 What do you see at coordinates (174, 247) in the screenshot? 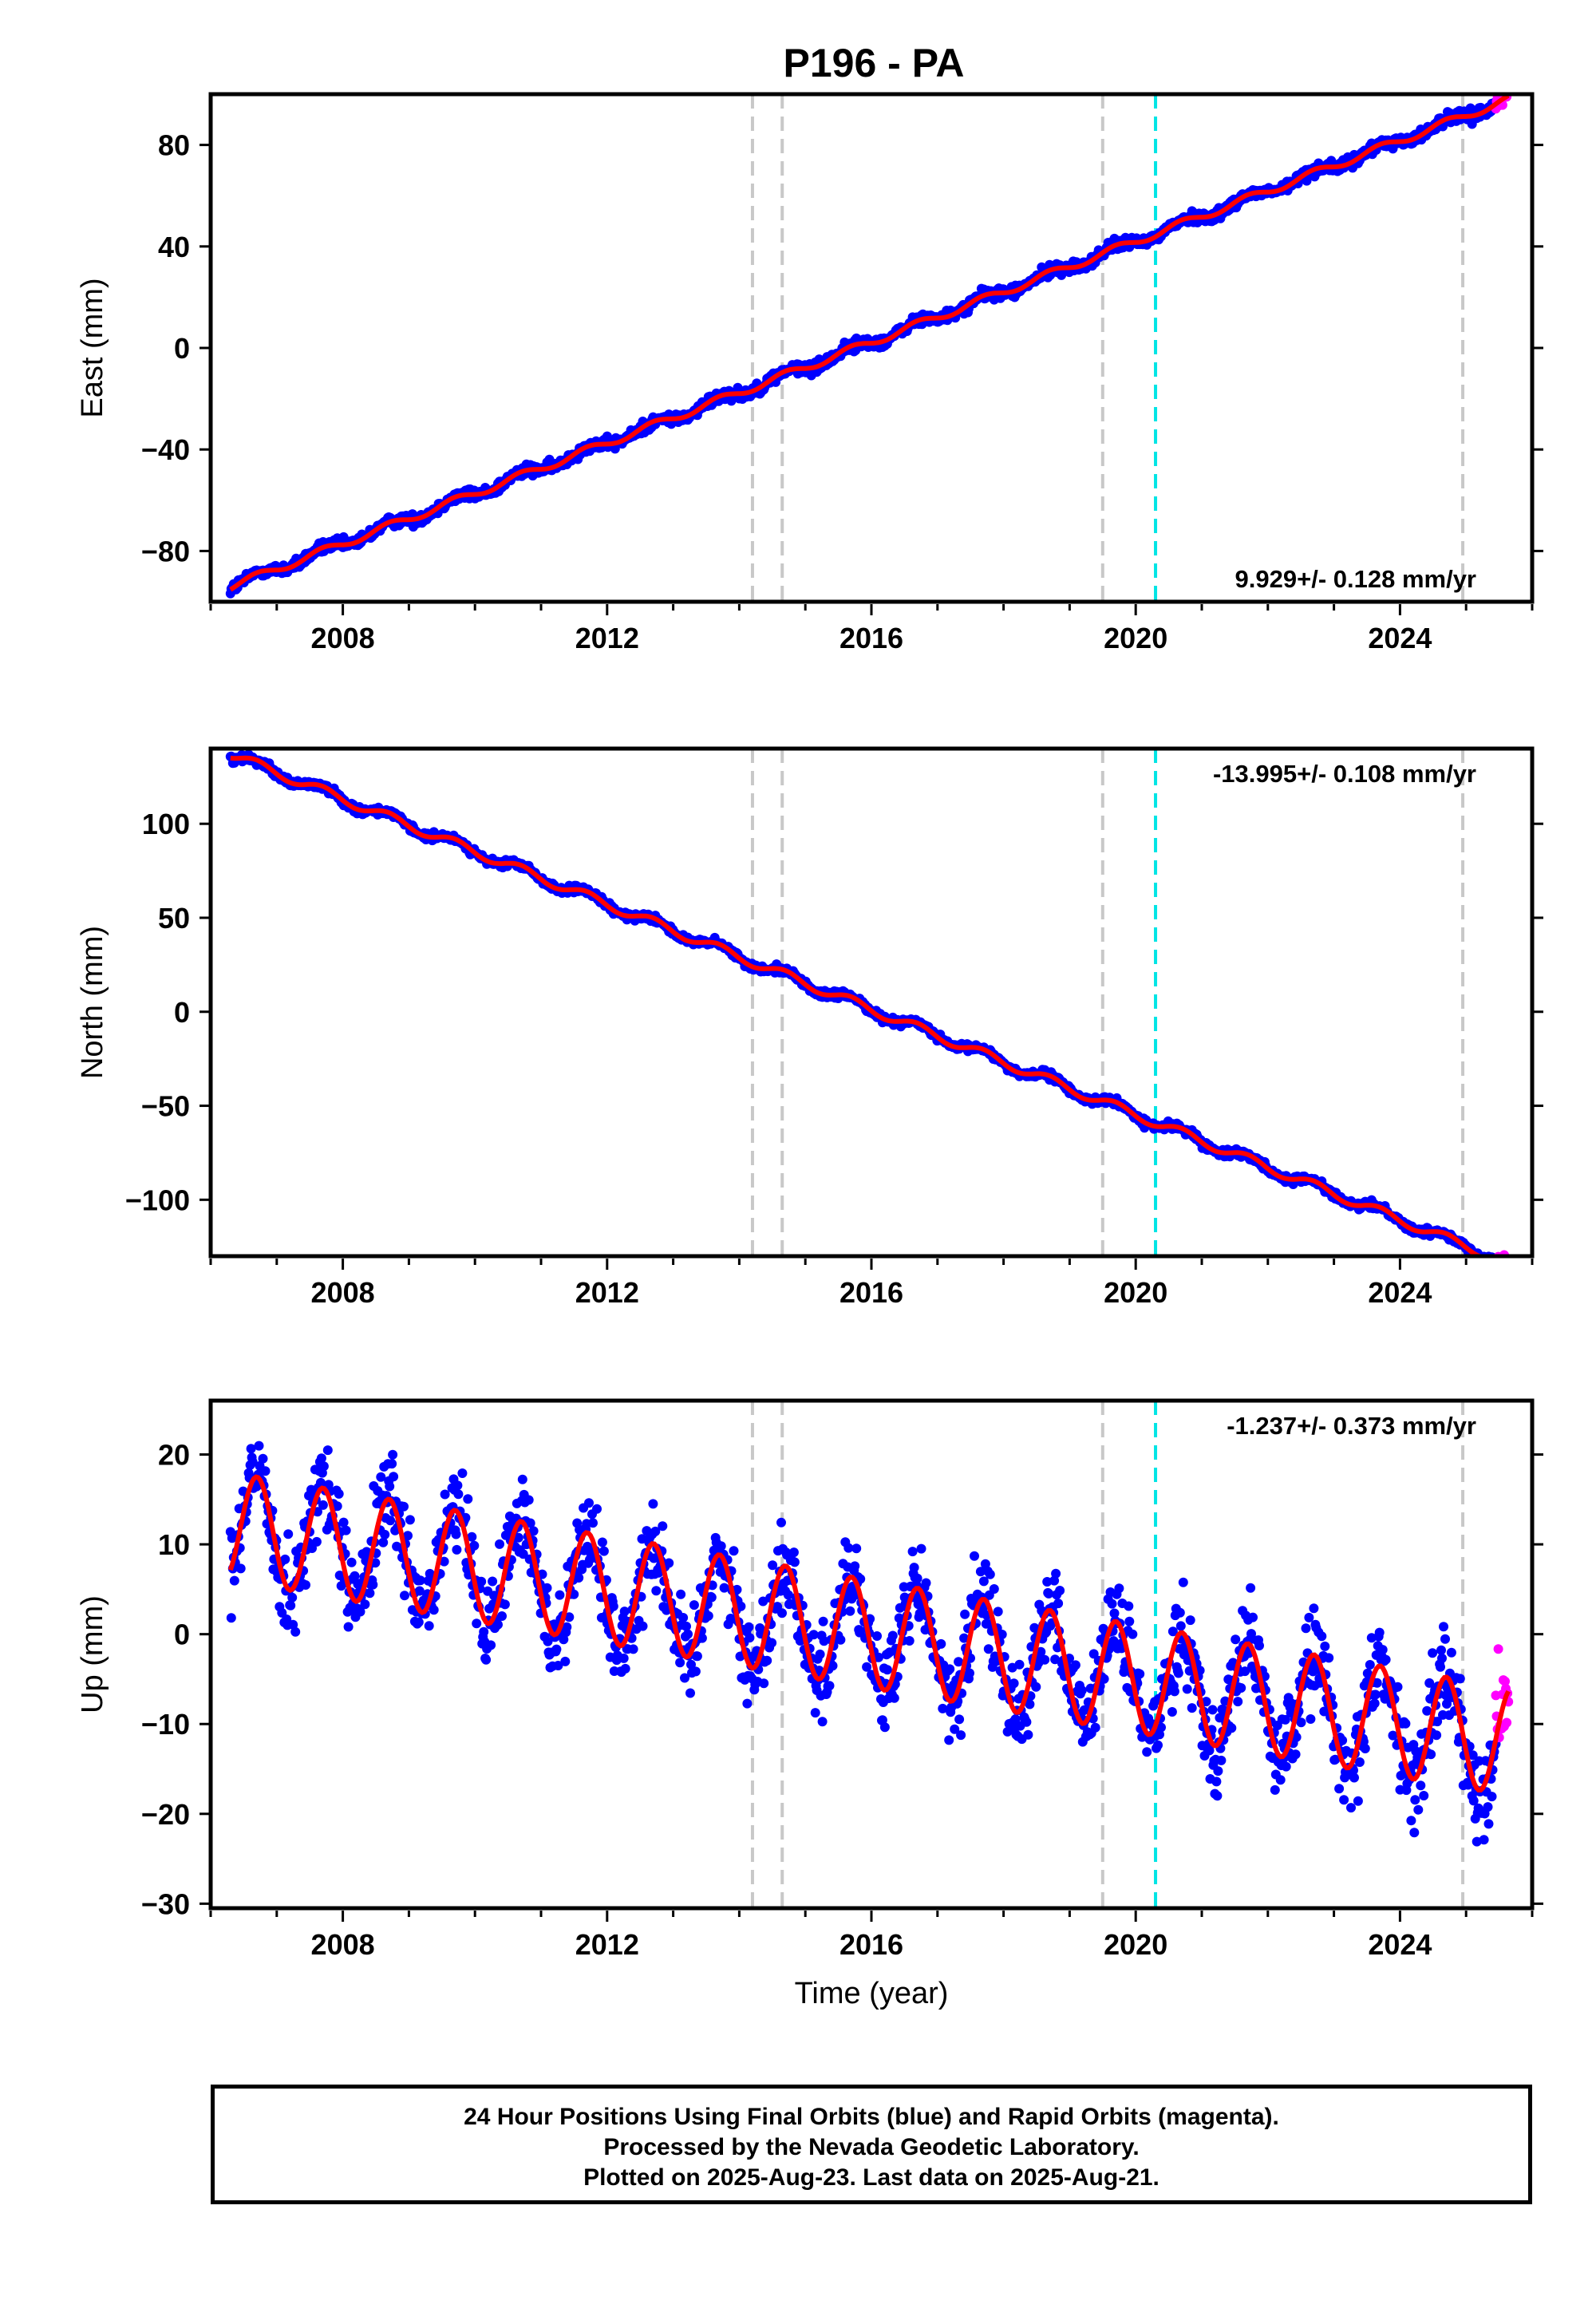
I see `y-tick-label: 40` at bounding box center [174, 247].